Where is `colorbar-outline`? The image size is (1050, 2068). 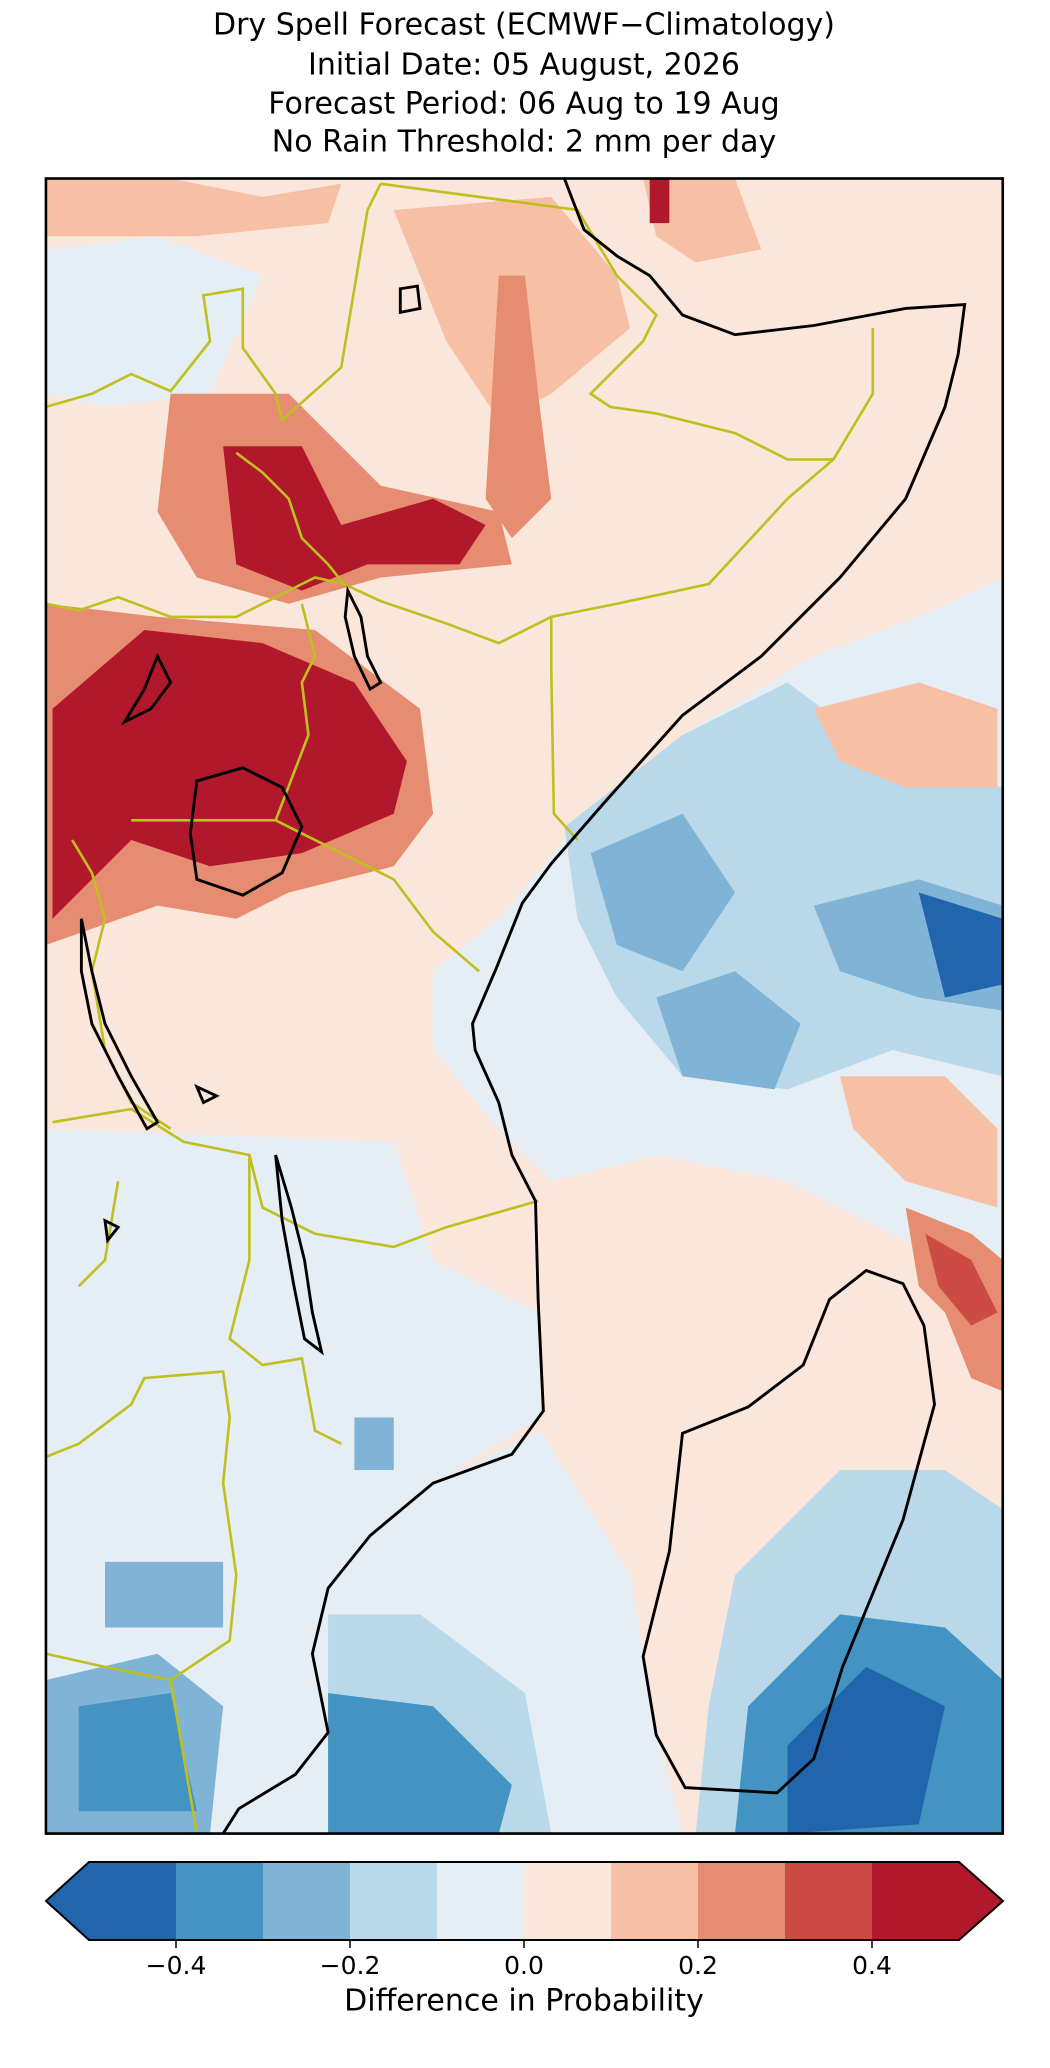 colorbar-outline is located at coordinates (524, 1901).